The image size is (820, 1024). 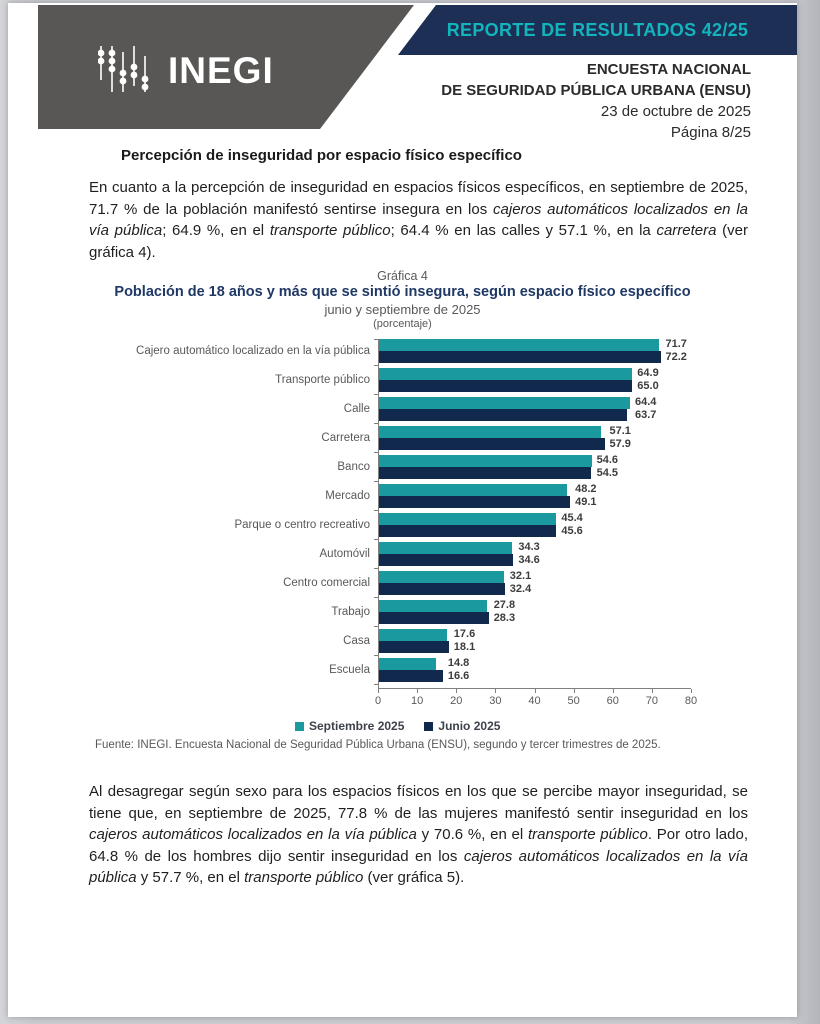 What do you see at coordinates (676, 344) in the screenshot?
I see `value-label: 71.7` at bounding box center [676, 344].